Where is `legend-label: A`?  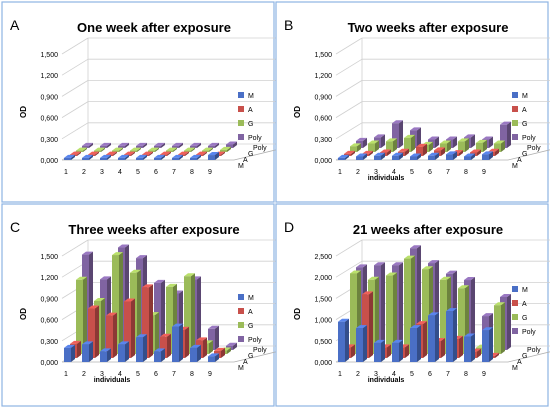
legend-label: A is located at coordinates (250, 110).